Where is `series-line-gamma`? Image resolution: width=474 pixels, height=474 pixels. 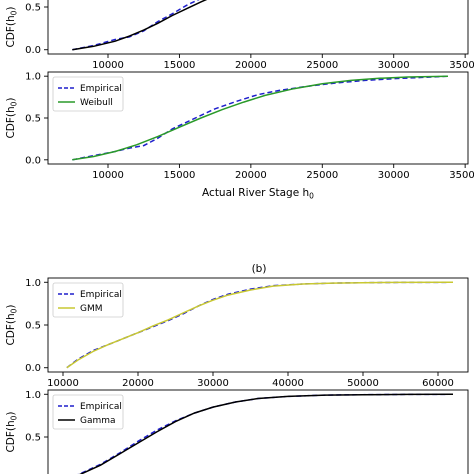
series-line-gamma is located at coordinates (266, 433).